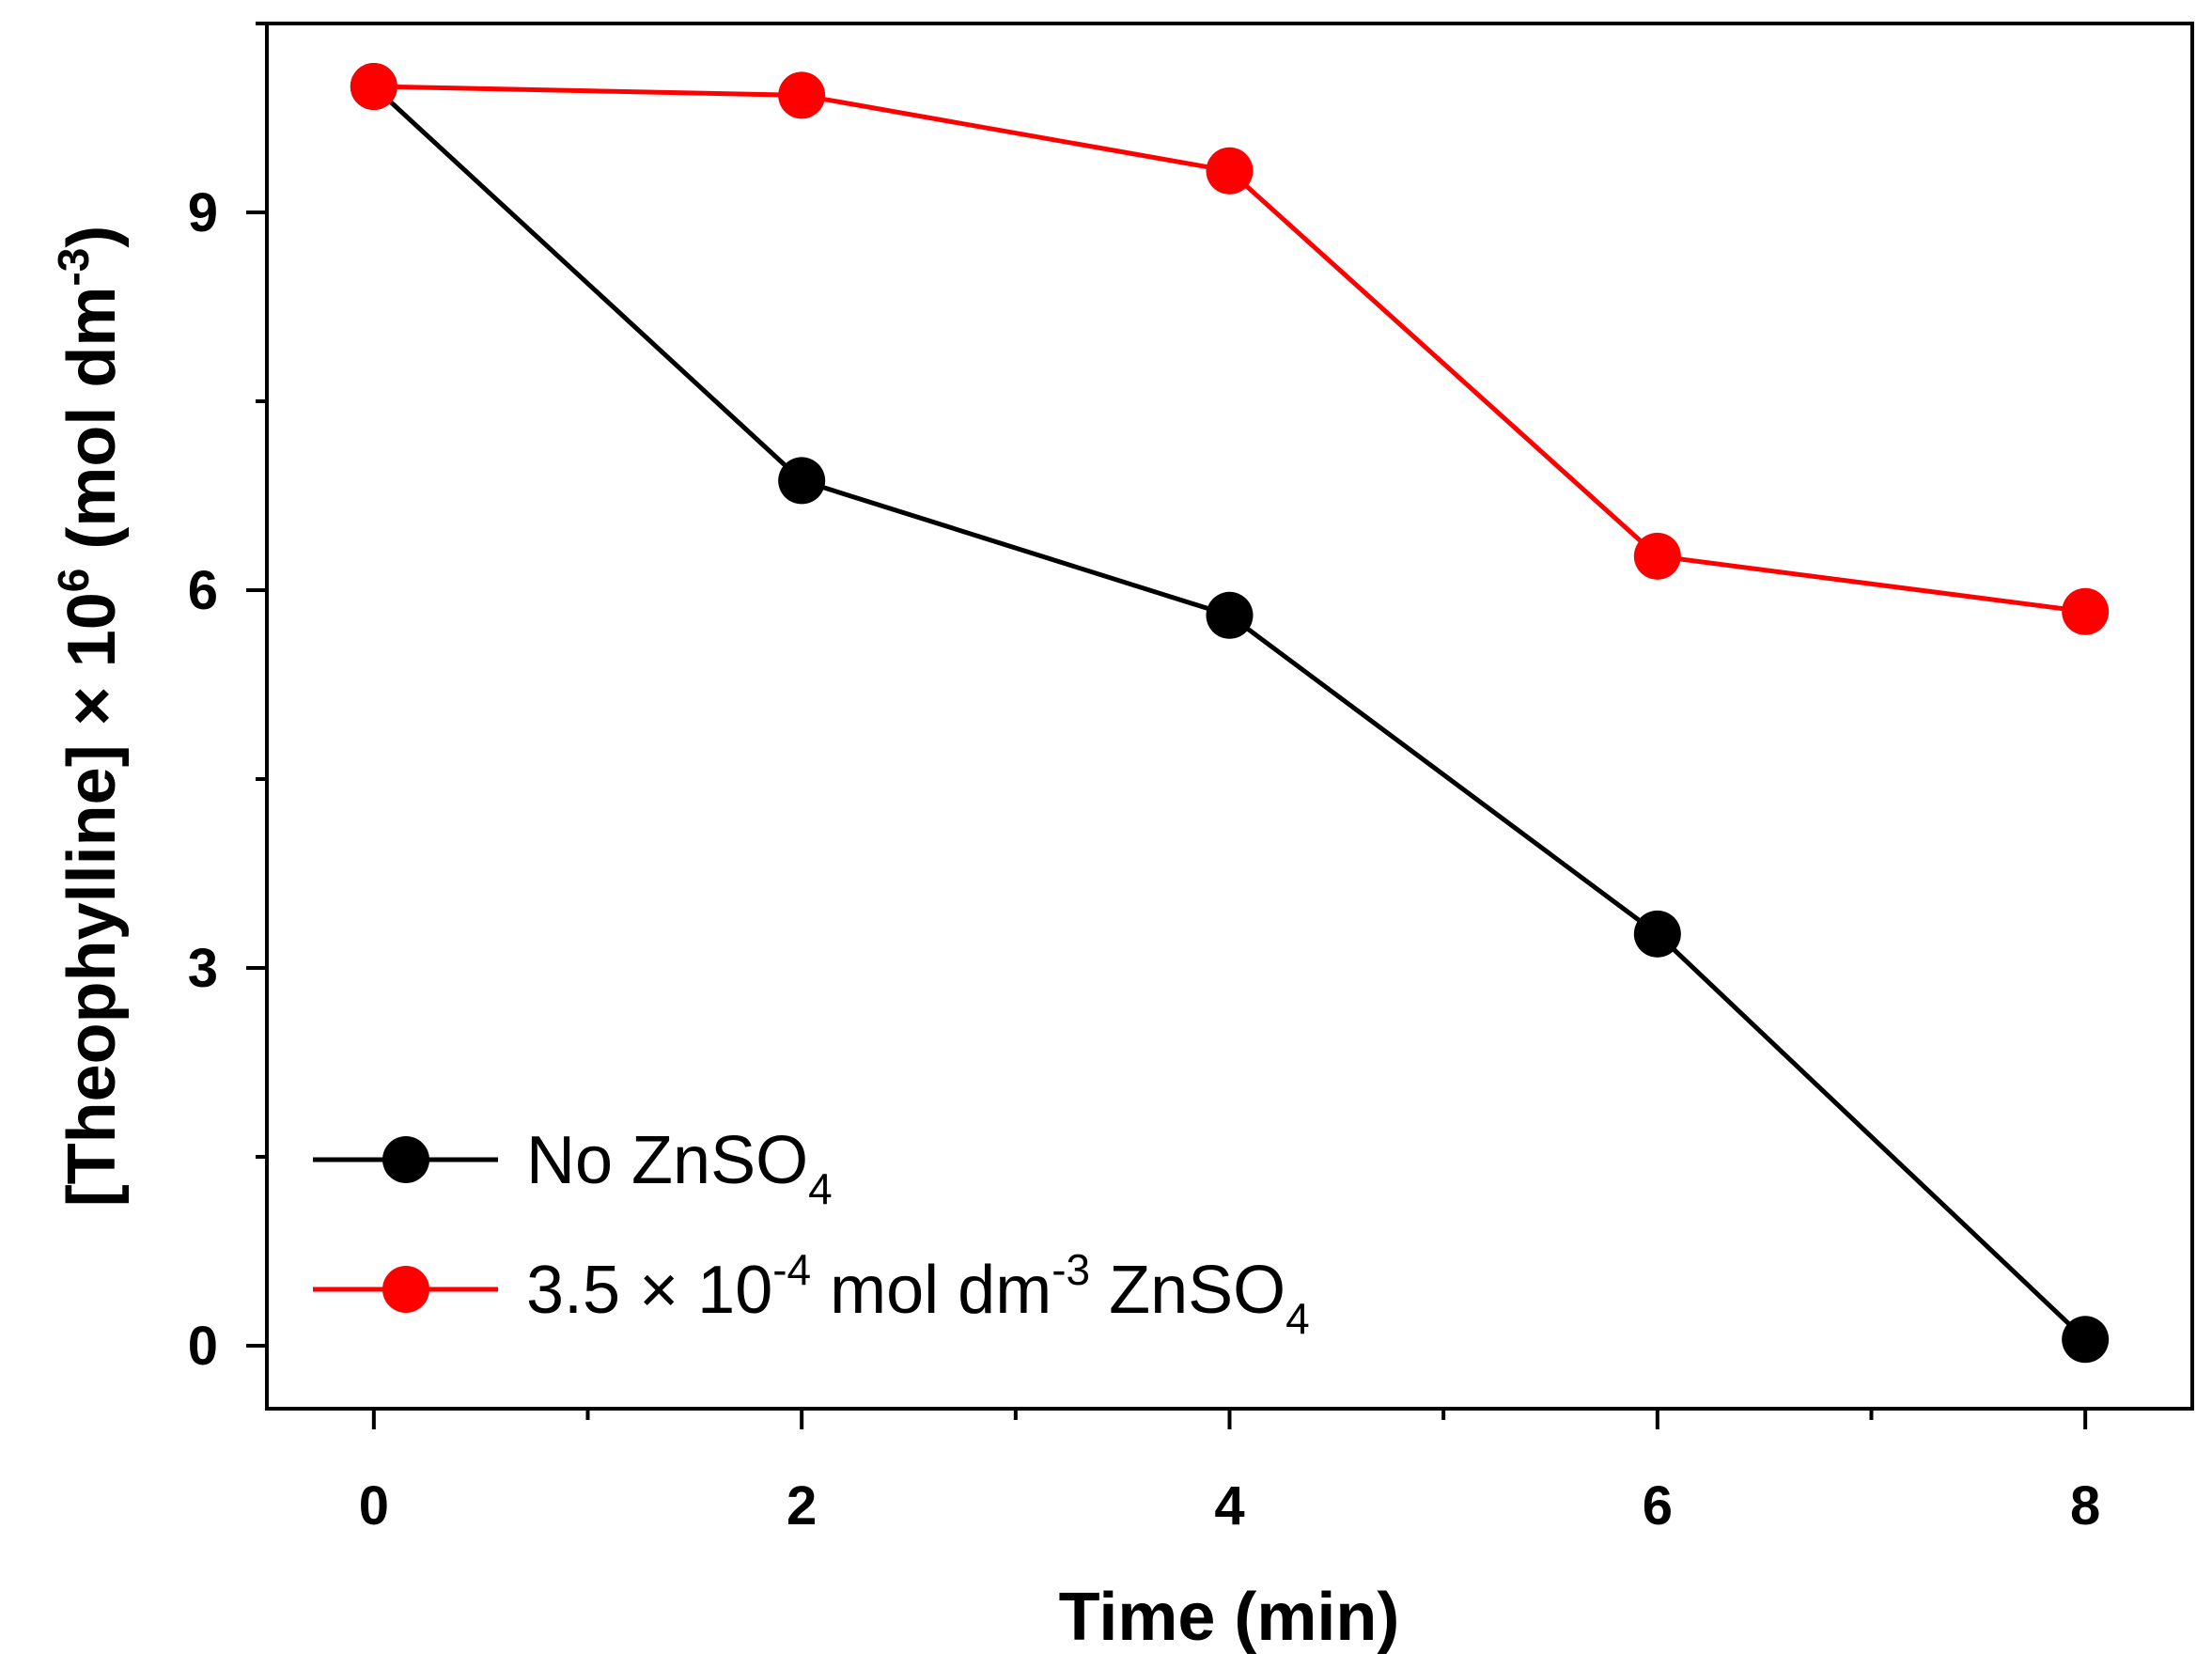 This screenshot has height=1669, width=2212. Describe the element at coordinates (92, 899) in the screenshot. I see `y-axis-title-main: [Theophylline] × 10` at that location.